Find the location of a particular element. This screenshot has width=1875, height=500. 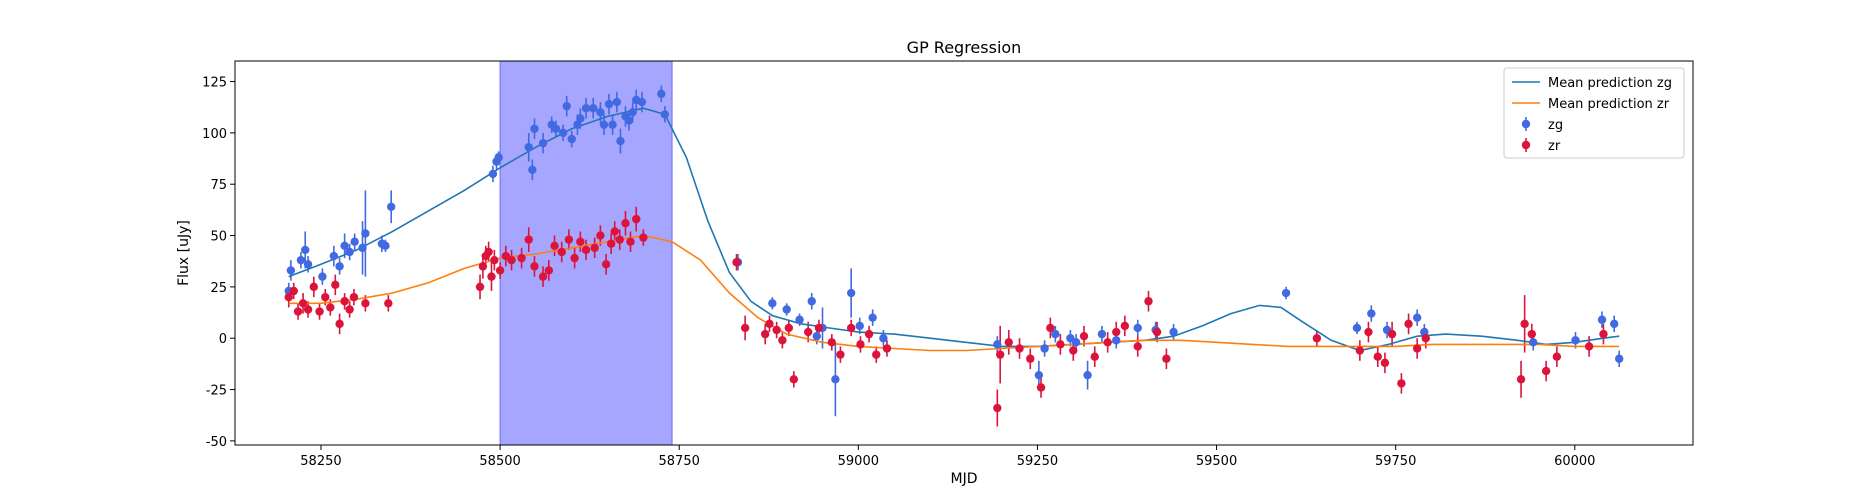

x-axis-ticks: 58250 58500 58750 59000 59250 59500 59750 60000 is located at coordinates (947, 457).